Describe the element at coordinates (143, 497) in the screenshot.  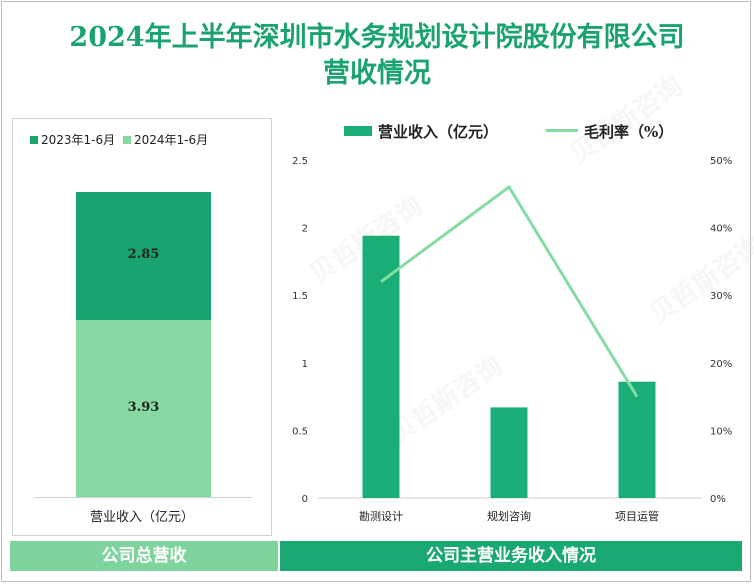
I see `left-baseline` at that location.